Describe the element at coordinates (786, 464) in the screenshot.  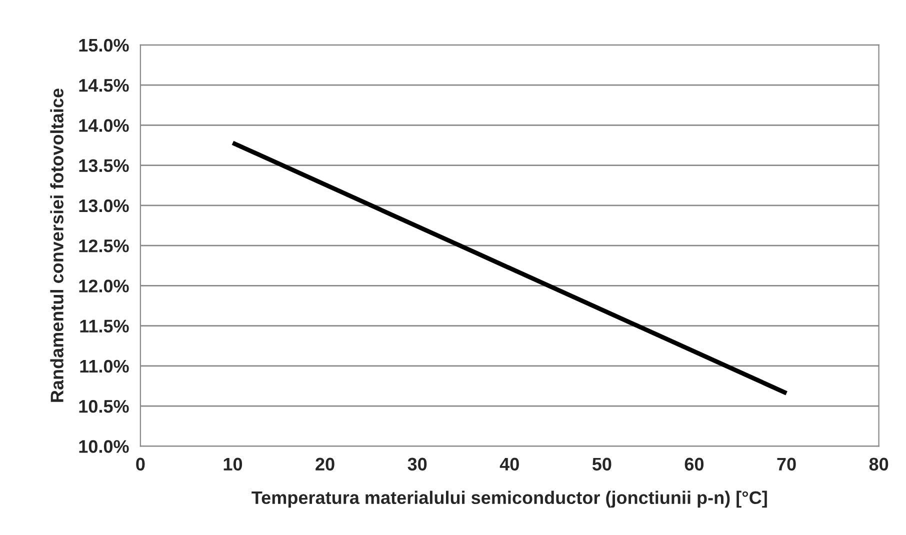
I see `x-tick-label: 70` at that location.